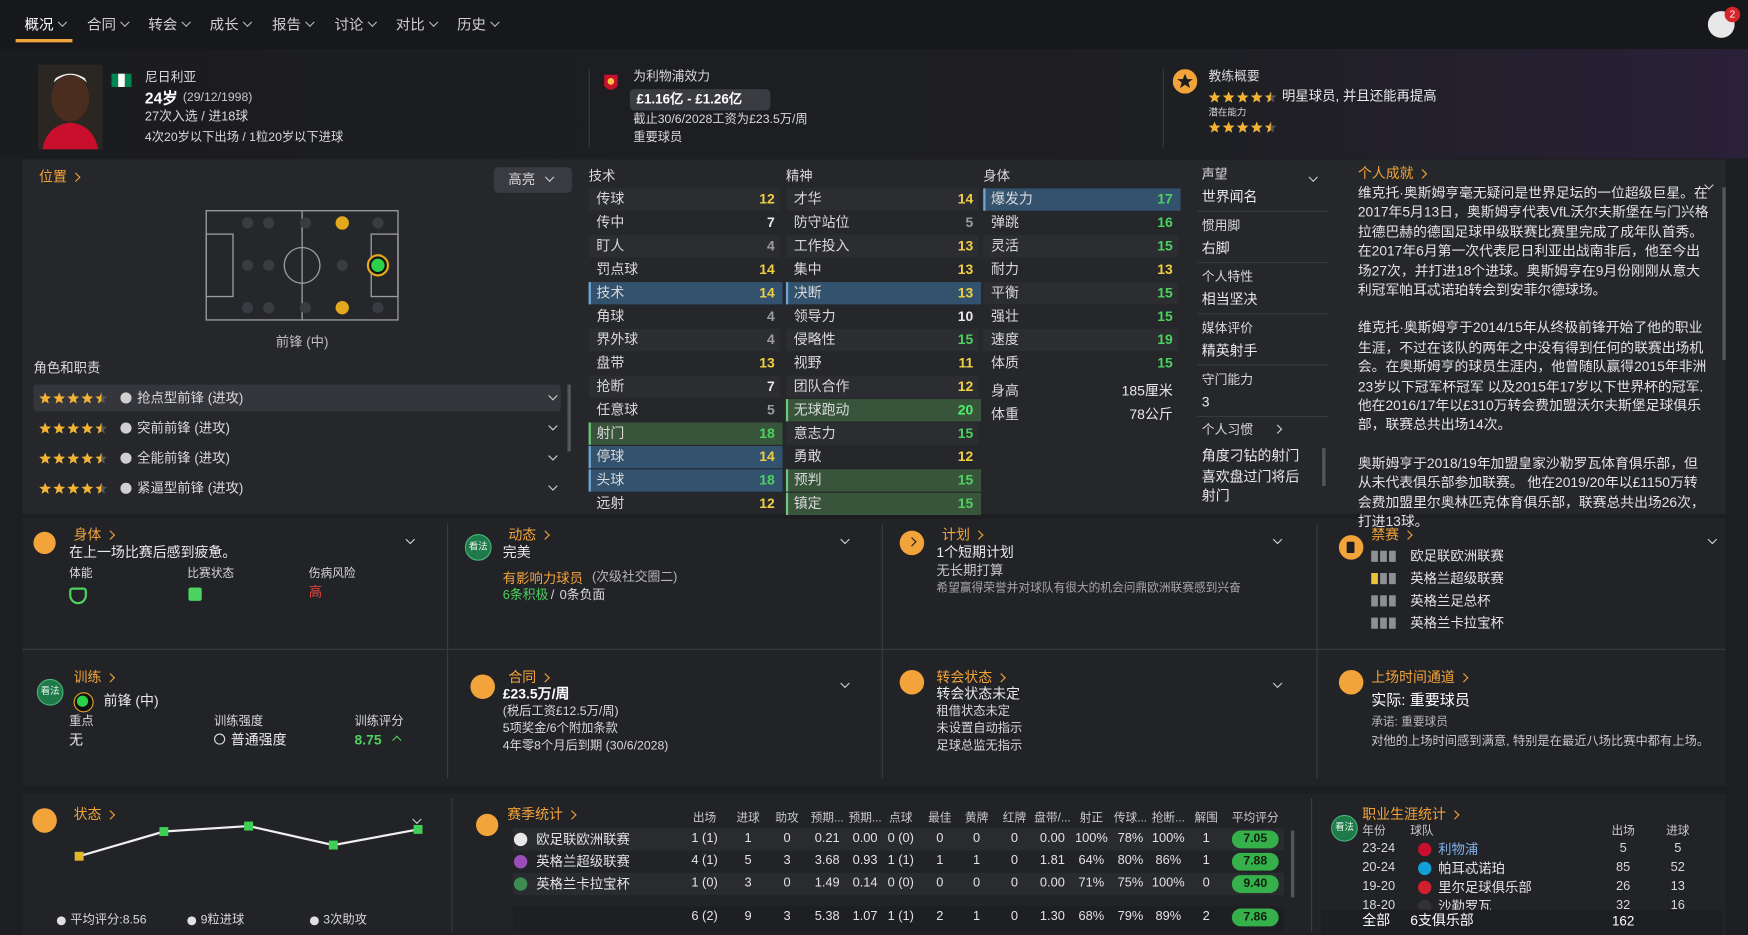 The image size is (1748, 935). What do you see at coordinates (1215, 248) in the screenshot?
I see `profile-value: 右脚` at bounding box center [1215, 248].